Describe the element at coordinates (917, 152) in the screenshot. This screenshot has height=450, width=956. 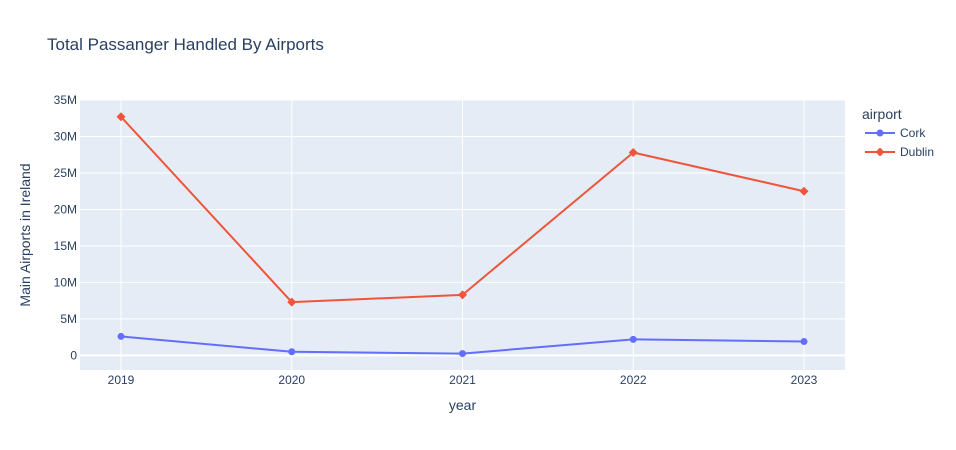
I see `legend-label: Dublin` at that location.